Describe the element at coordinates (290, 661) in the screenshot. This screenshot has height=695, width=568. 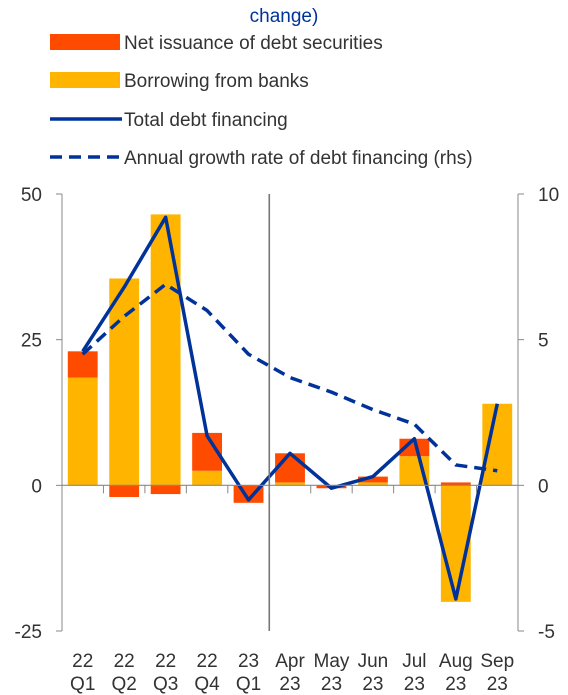
I see `x-tick-label-5-top: Apr` at that location.